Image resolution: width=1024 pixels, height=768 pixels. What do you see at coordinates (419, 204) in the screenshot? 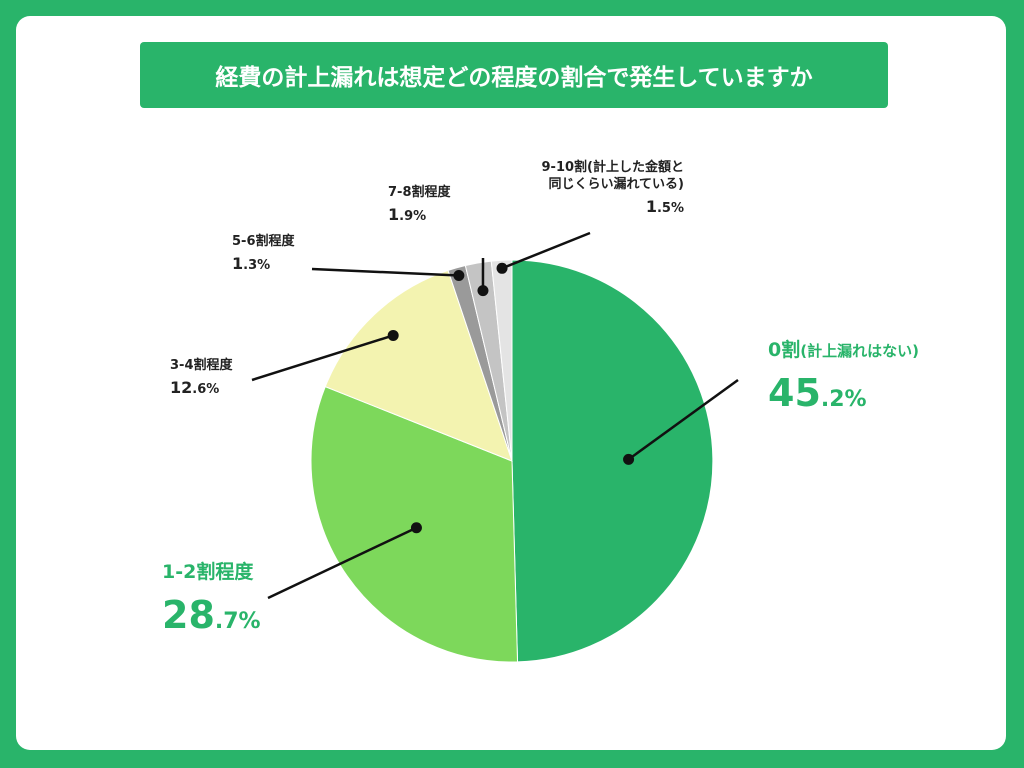
I see `slice-label-4: 7-8割程度 1.9%` at bounding box center [419, 204].